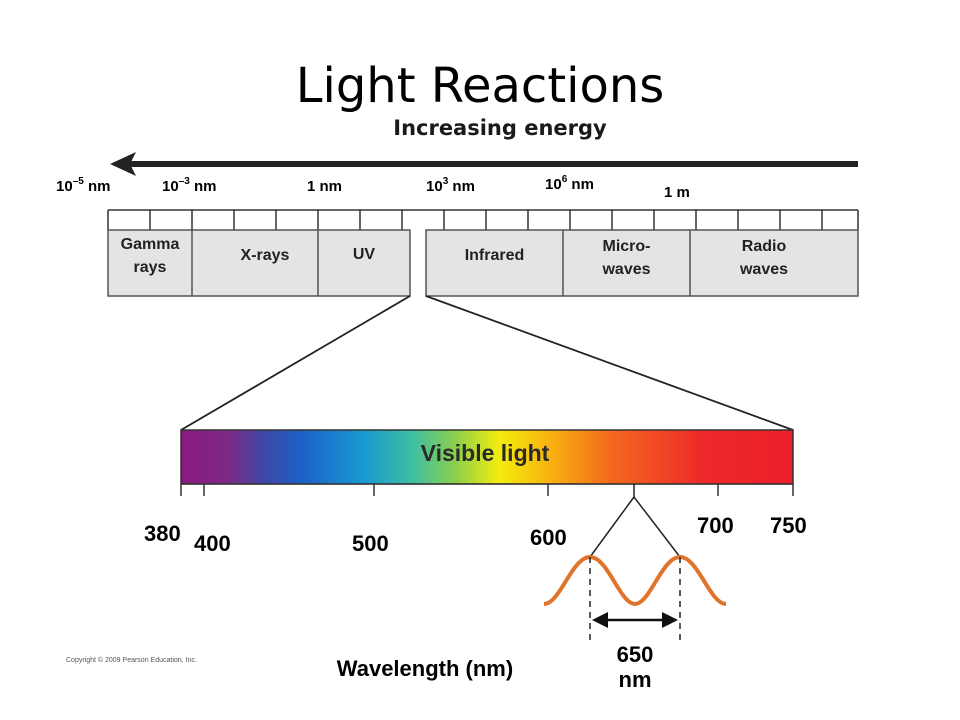 The width and height of the screenshot is (960, 720). What do you see at coordinates (450, 185) in the screenshot?
I see `scale-mark: 103 nm` at bounding box center [450, 185].